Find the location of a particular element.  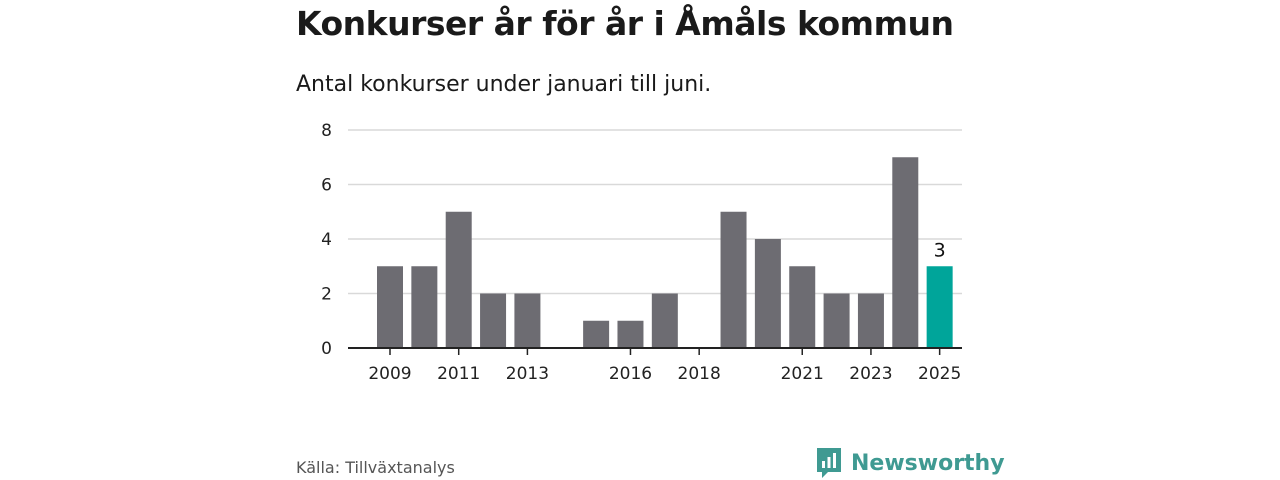

x-tick-label: 2023 is located at coordinates (870, 374).